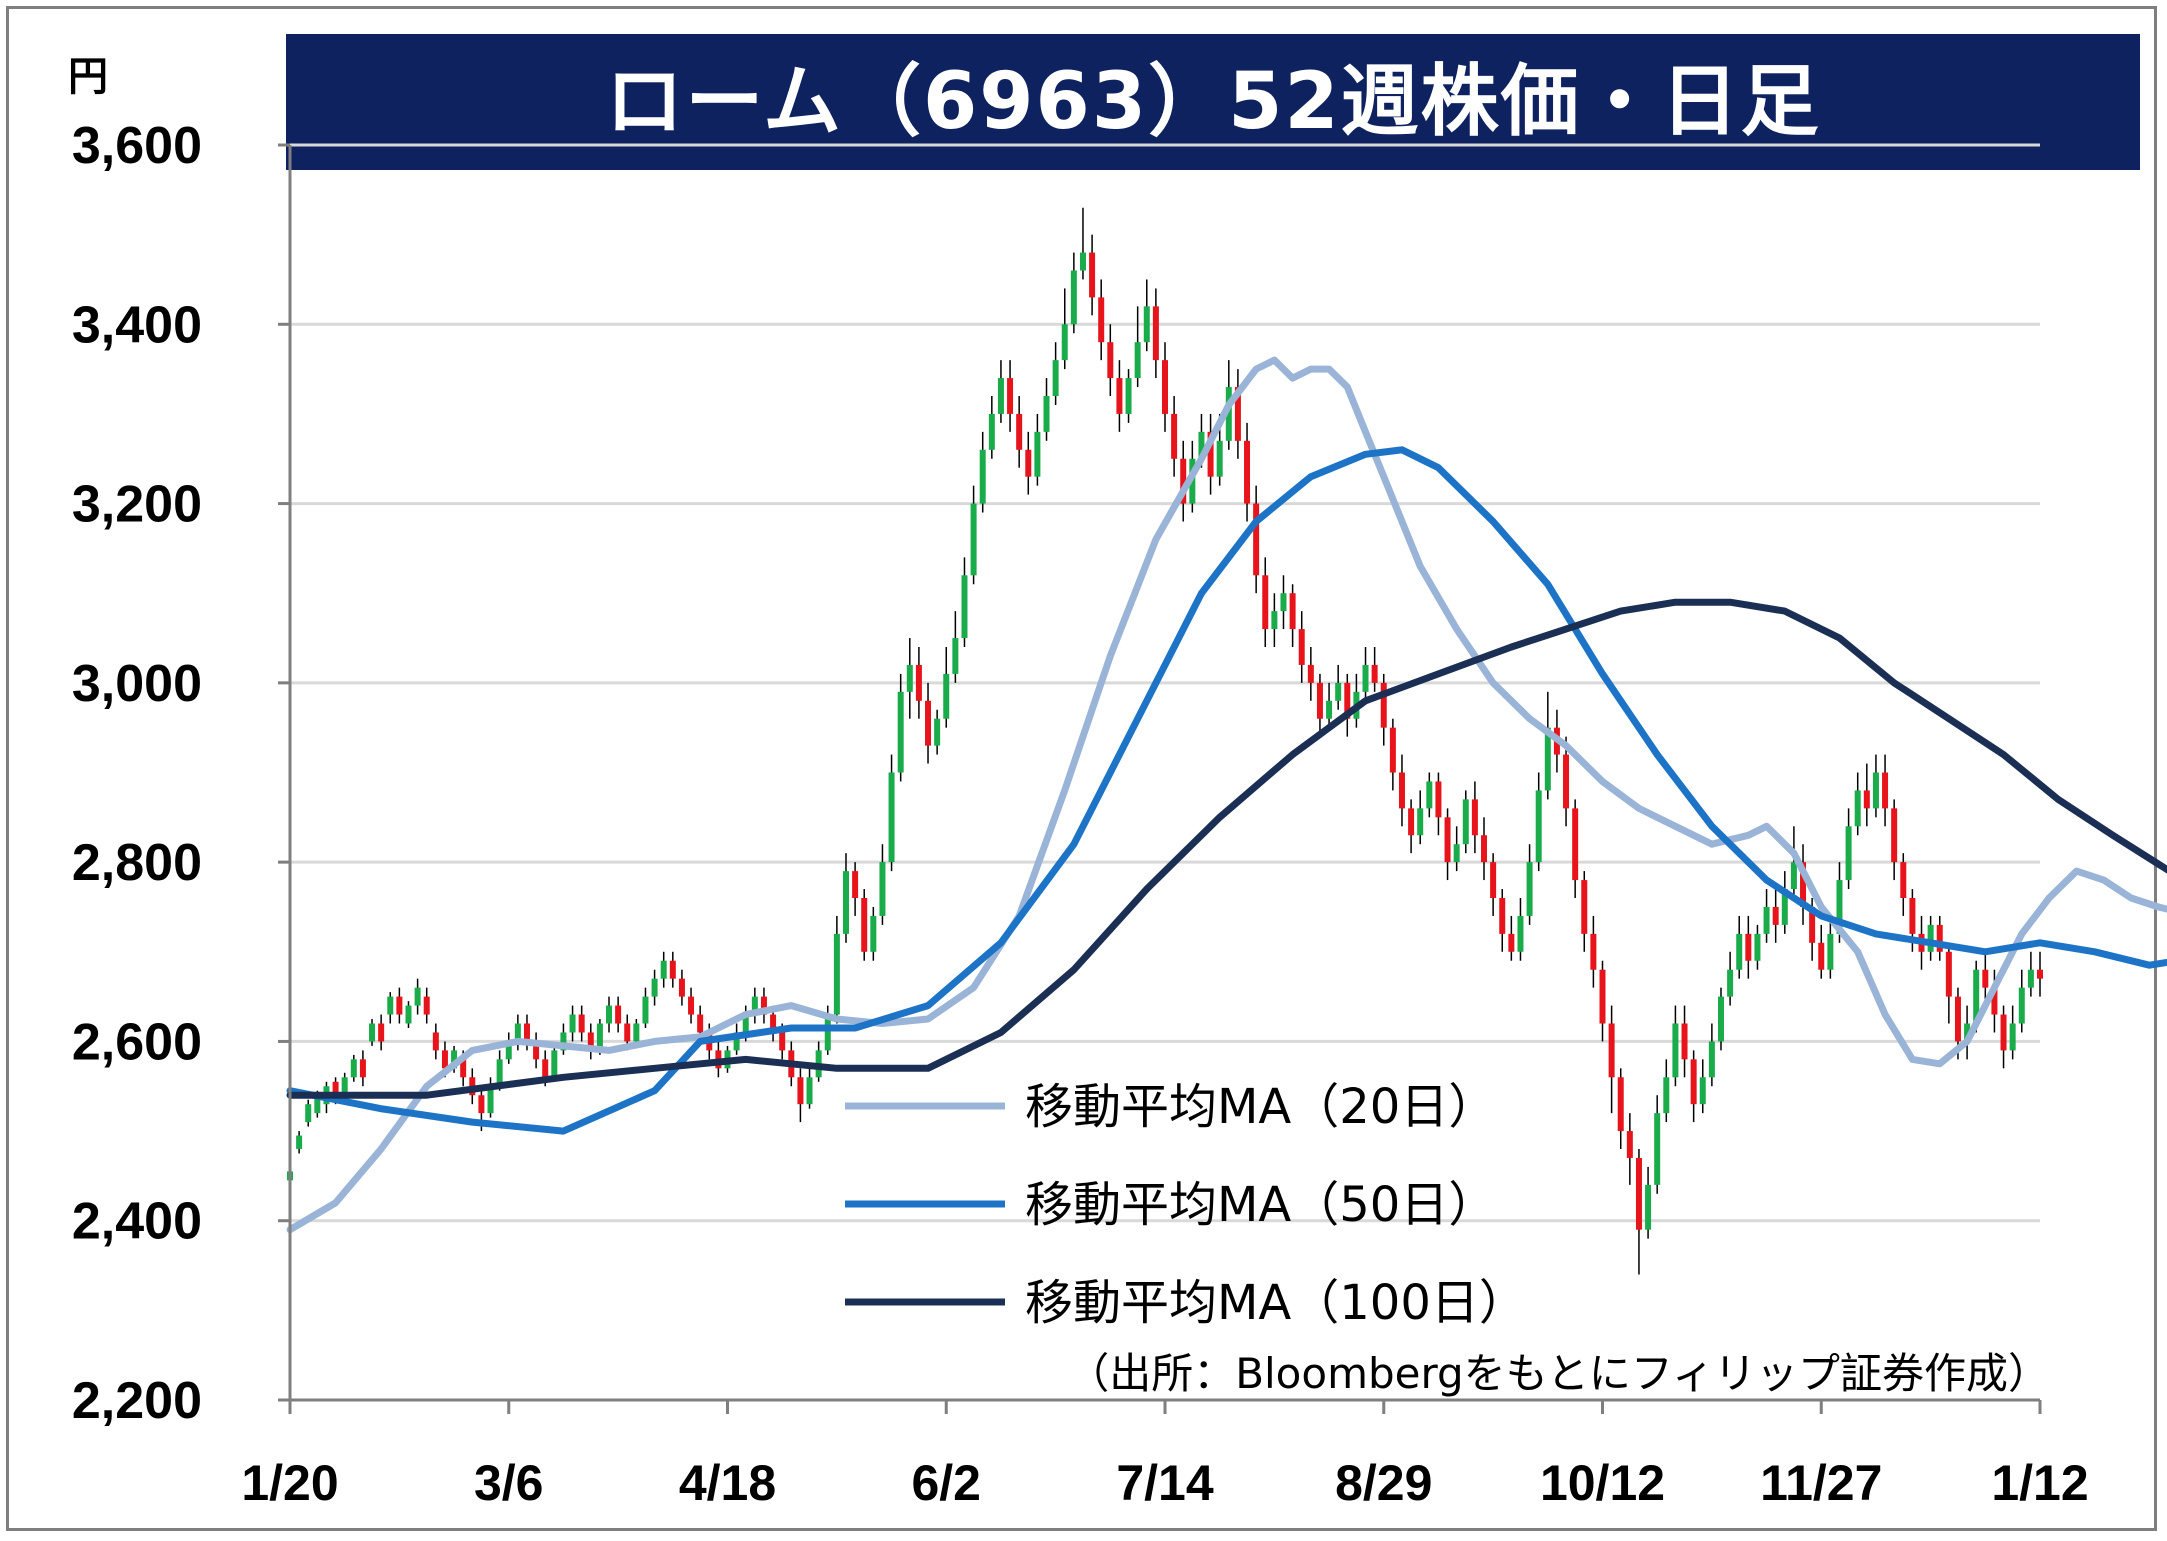 Image resolution: width=2167 pixels, height=1541 pixels. Describe the element at coordinates (1558, 1373) in the screenshot. I see `source-note: （出所：Bloombergをもとにフィリップ証券作成）` at that location.